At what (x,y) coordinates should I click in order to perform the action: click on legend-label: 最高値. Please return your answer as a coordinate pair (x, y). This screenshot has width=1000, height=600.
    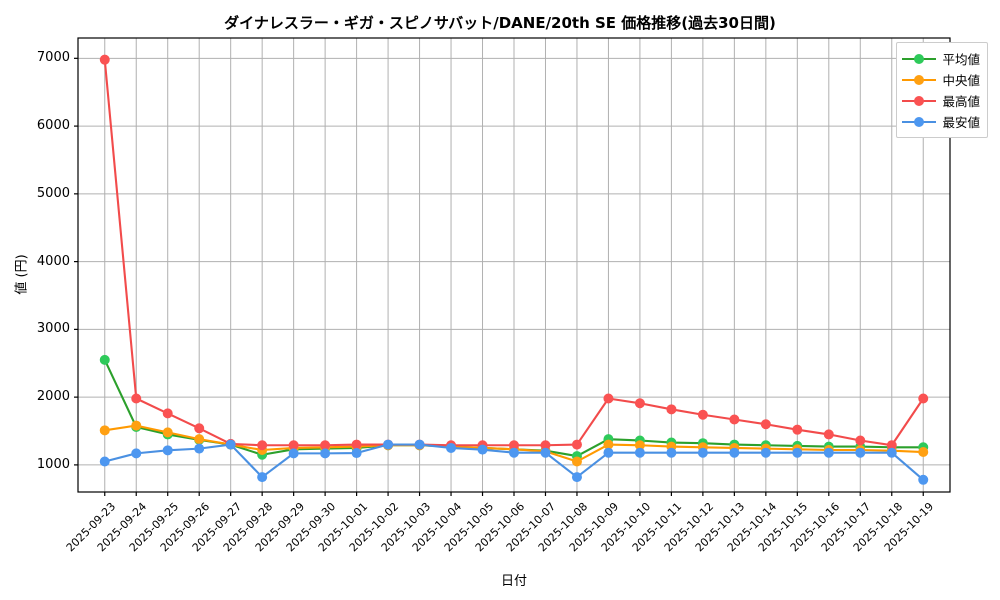
    Looking at the image, I should click on (961, 101).